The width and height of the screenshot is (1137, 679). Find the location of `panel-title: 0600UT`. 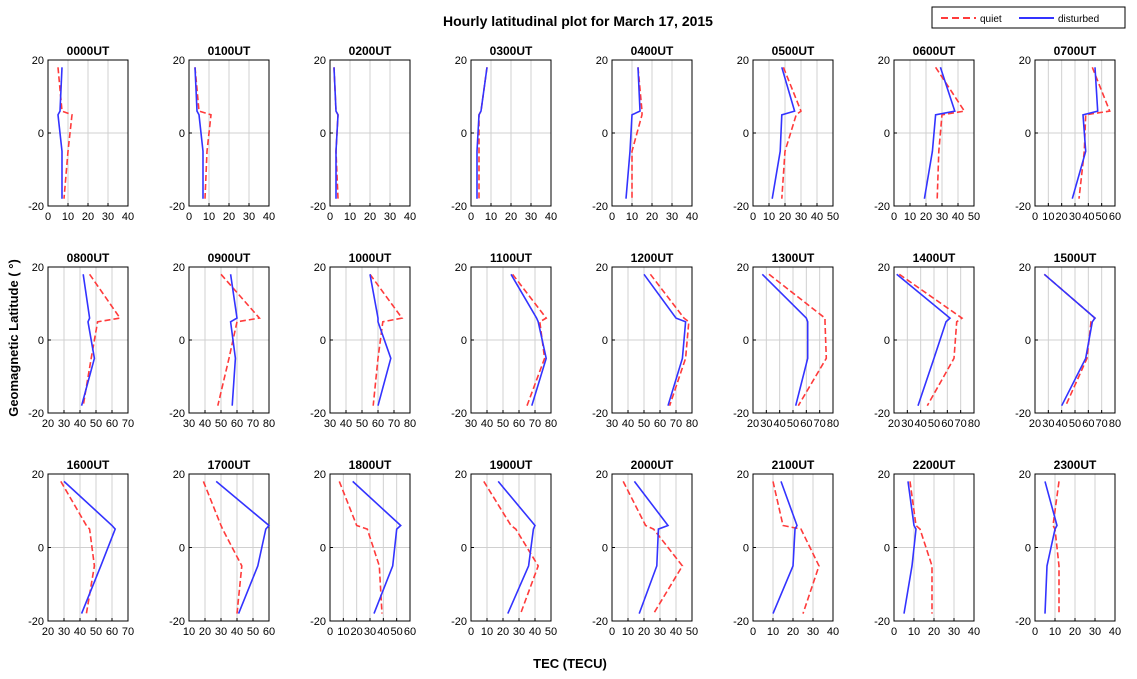

panel-title: 0600UT is located at coordinates (934, 51).